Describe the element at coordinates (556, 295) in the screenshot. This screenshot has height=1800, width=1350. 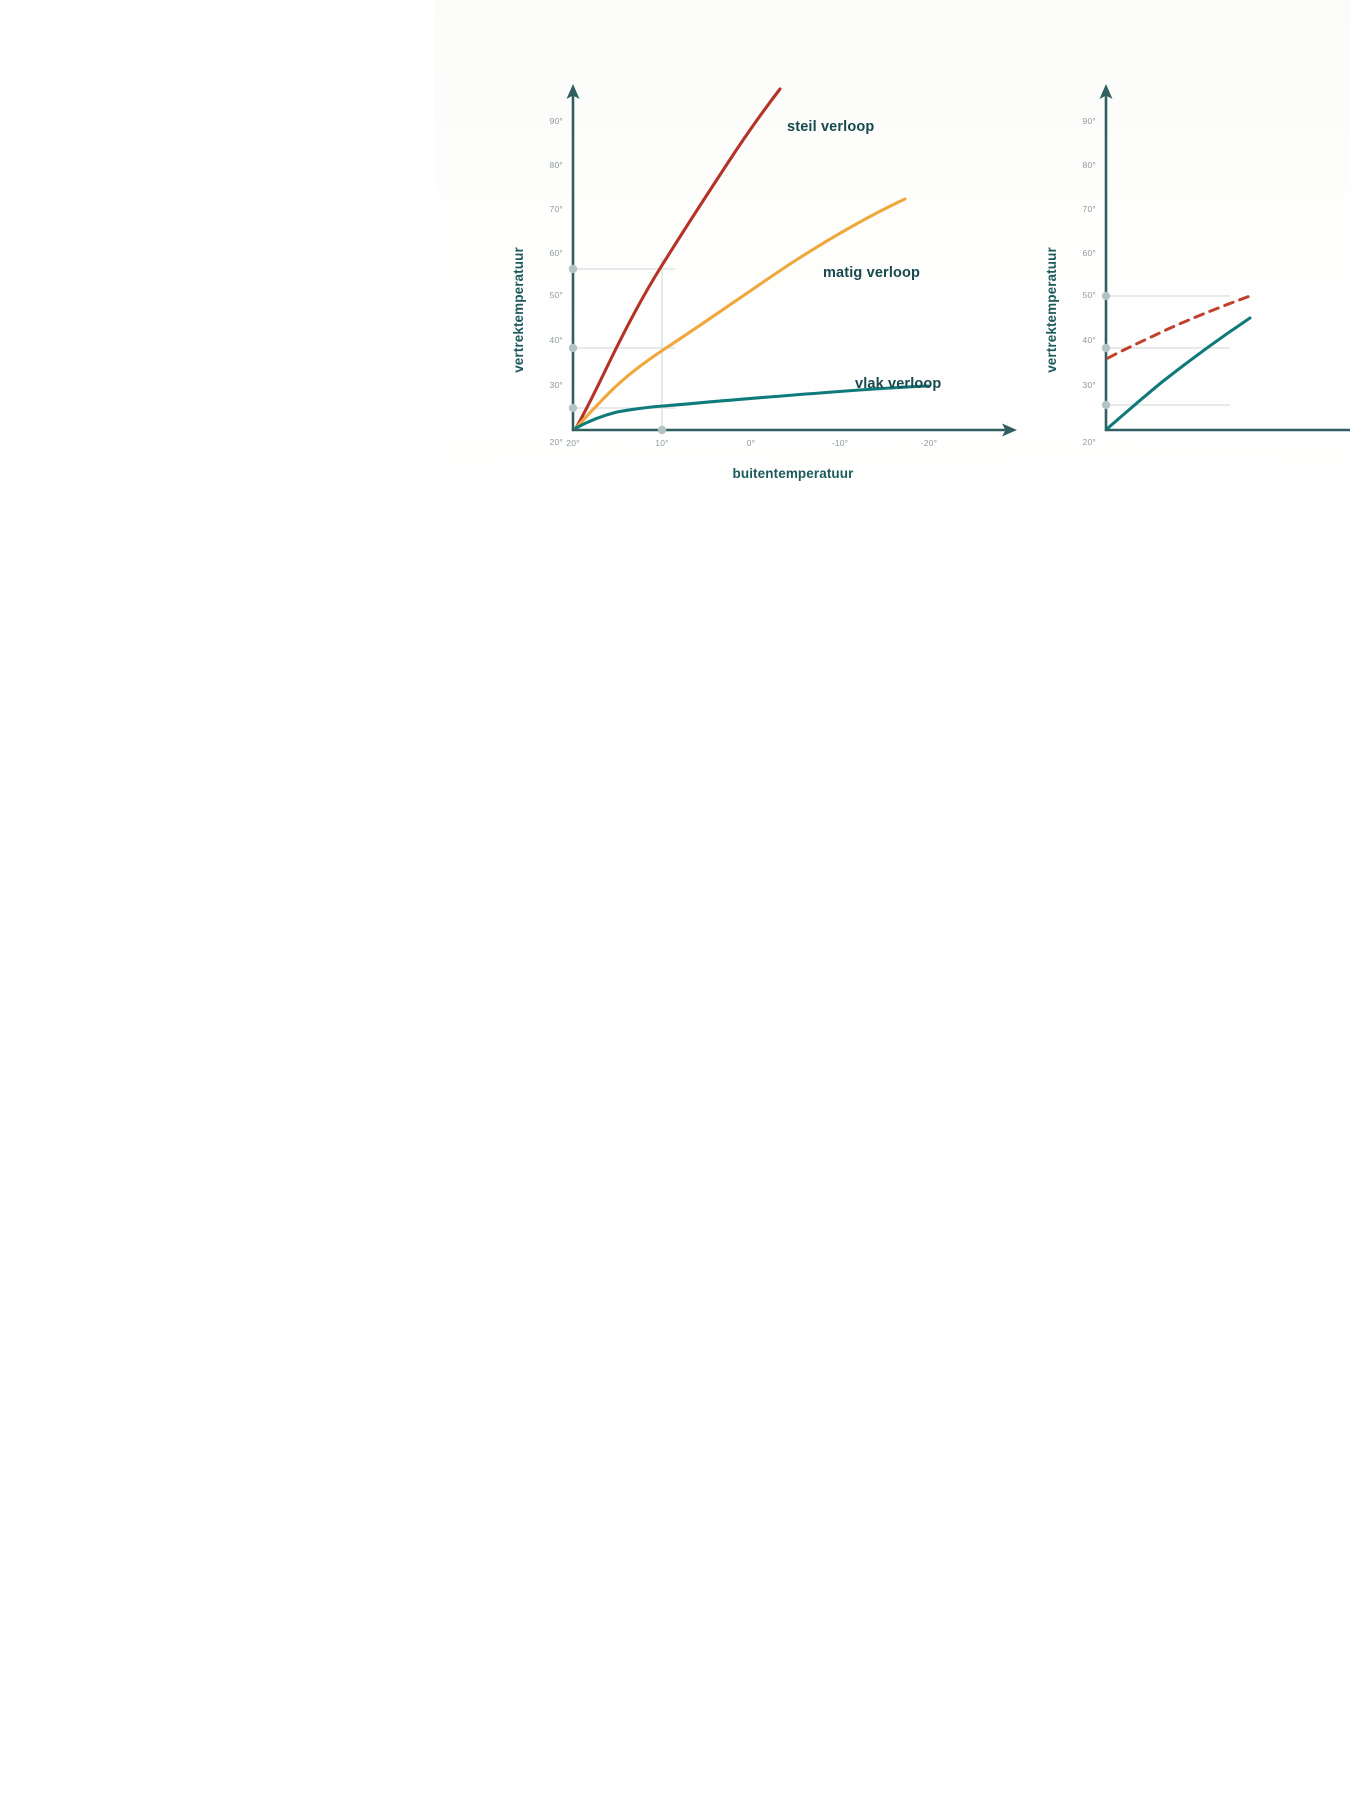
I see `y-tick-50: 50°` at that location.